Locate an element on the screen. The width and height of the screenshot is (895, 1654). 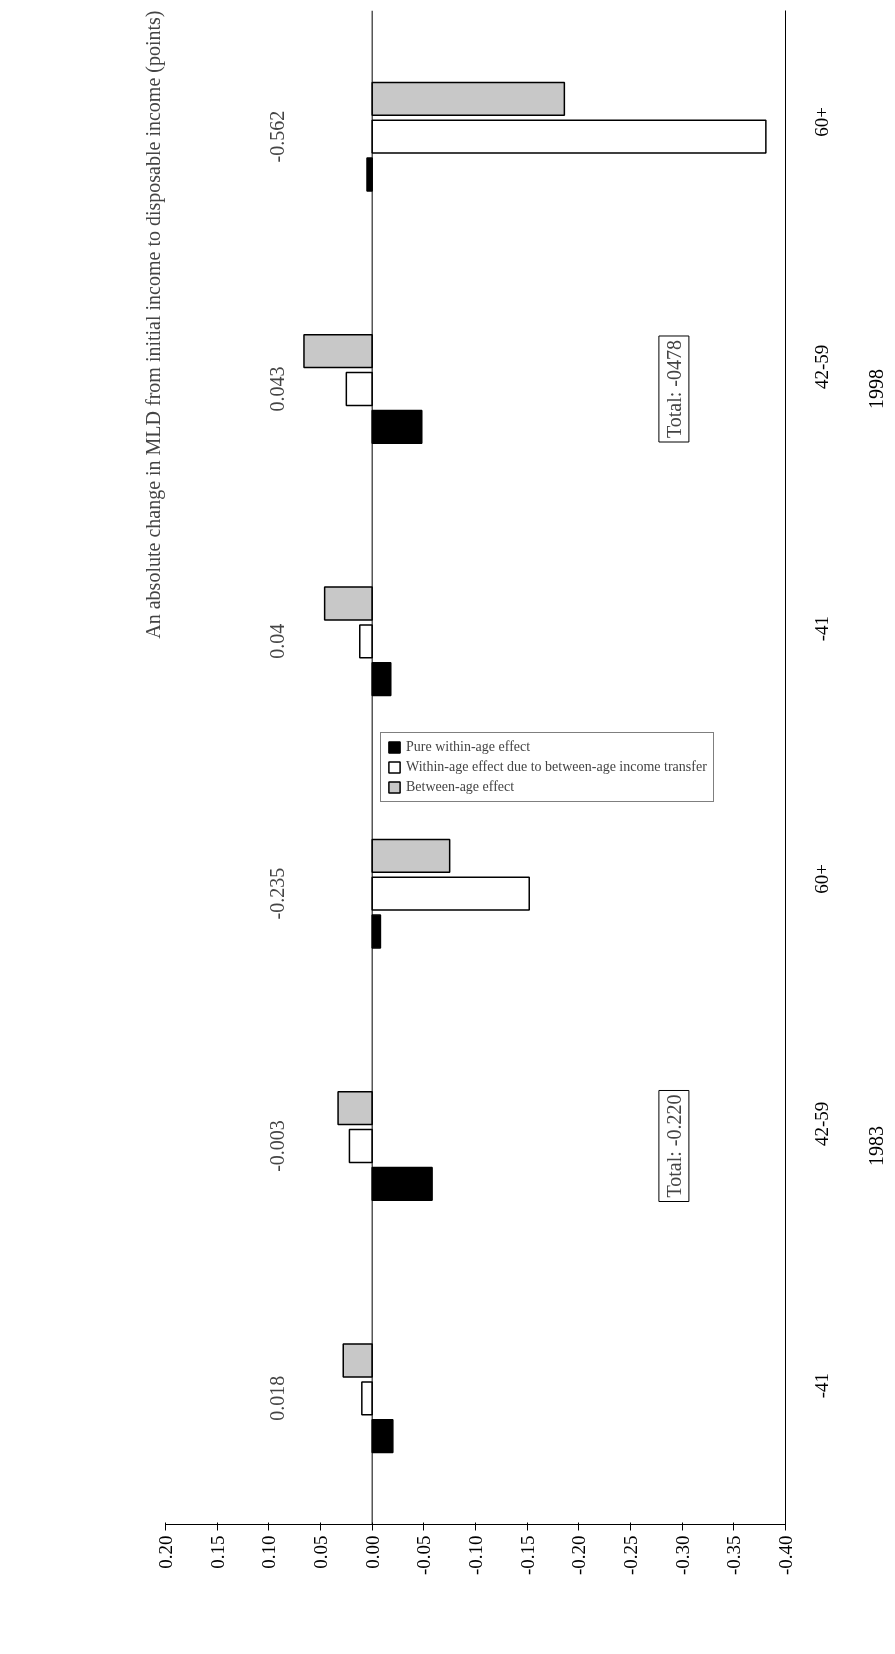
text: 1983 is located at coordinates (875, 1146).